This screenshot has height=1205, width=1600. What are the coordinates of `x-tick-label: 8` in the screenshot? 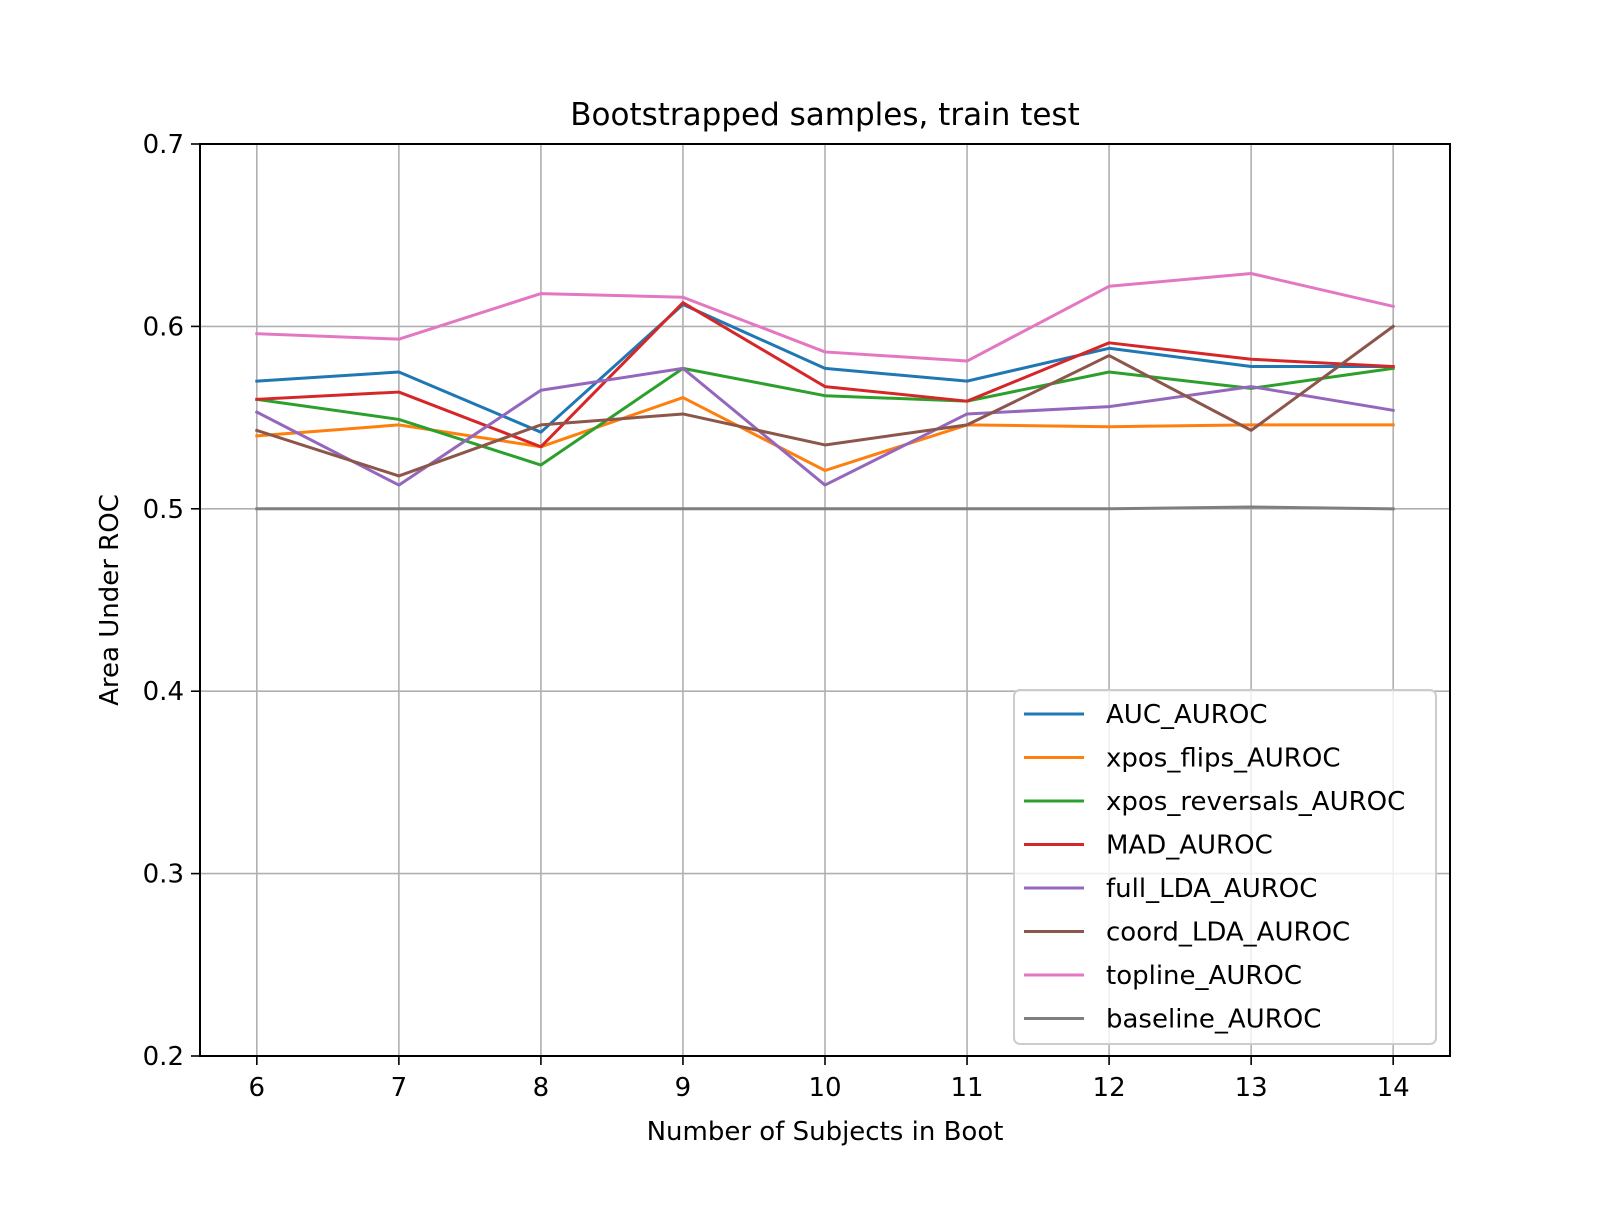 It's located at (541, 1088).